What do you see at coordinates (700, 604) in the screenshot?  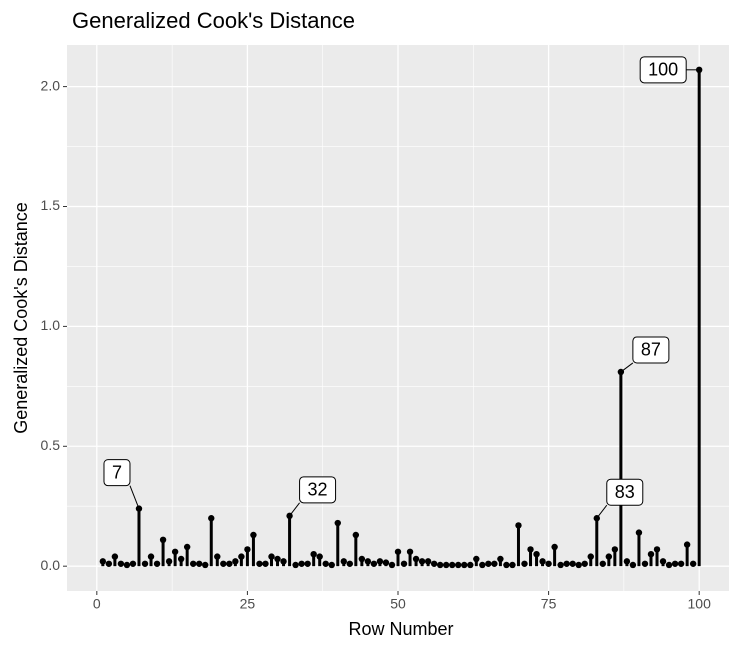 I see `x-tick-label: 100` at bounding box center [700, 604].